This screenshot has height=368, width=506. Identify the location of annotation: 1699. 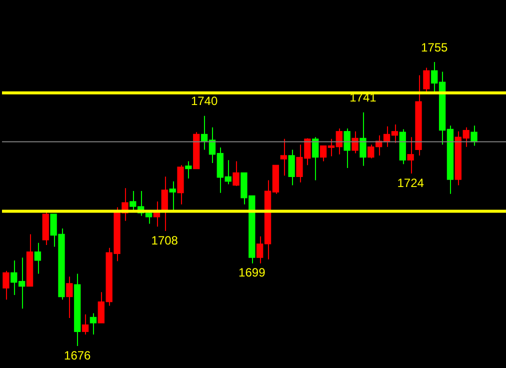
(252, 273).